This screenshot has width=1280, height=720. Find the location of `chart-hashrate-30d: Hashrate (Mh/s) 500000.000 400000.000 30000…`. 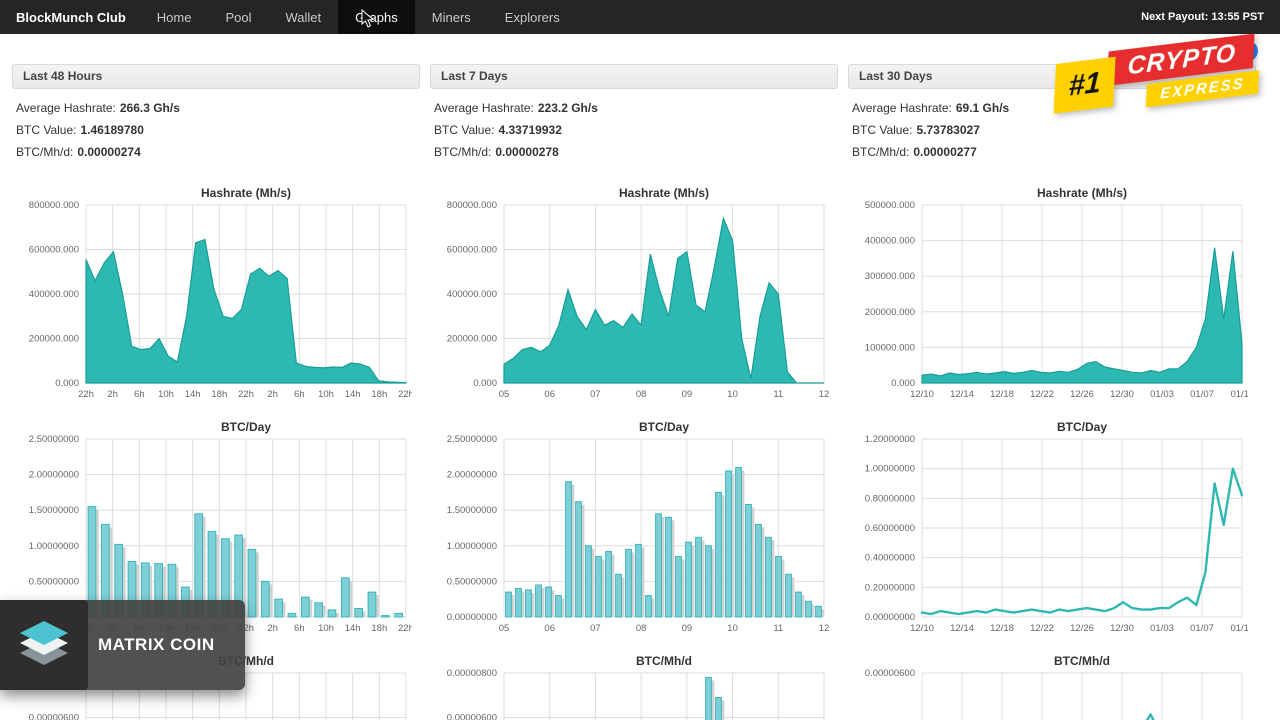

chart-hashrate-30d: Hashrate (Mh/s) 500000.000 400000.000 30000… is located at coordinates (1052, 293).